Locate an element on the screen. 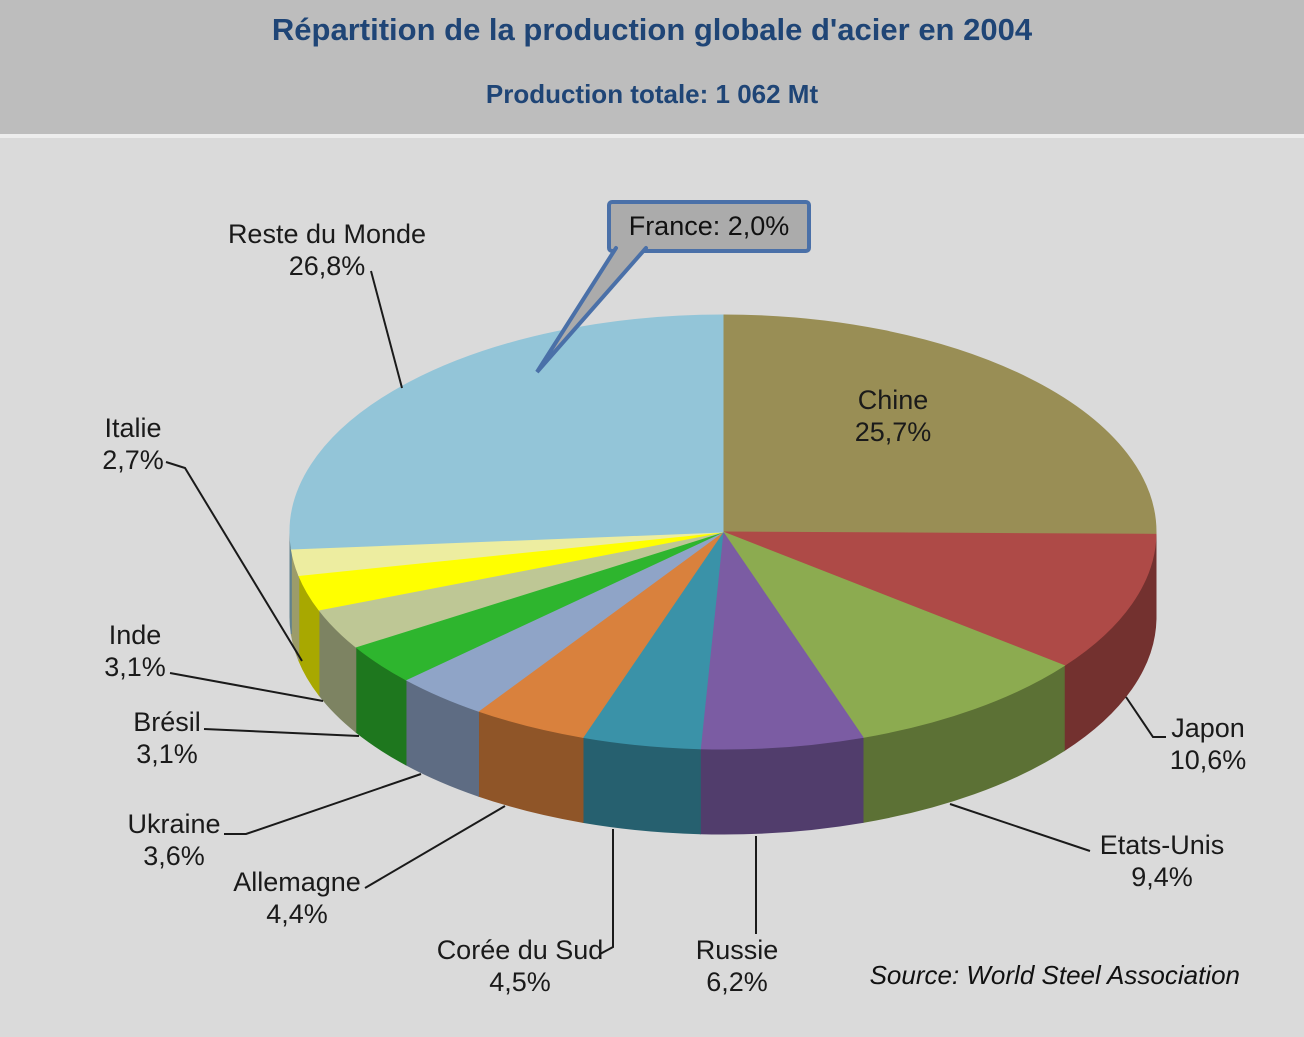 The image size is (1304, 1037). chart-subtitle: Production totale: 1 062 Mt is located at coordinates (652, 94).